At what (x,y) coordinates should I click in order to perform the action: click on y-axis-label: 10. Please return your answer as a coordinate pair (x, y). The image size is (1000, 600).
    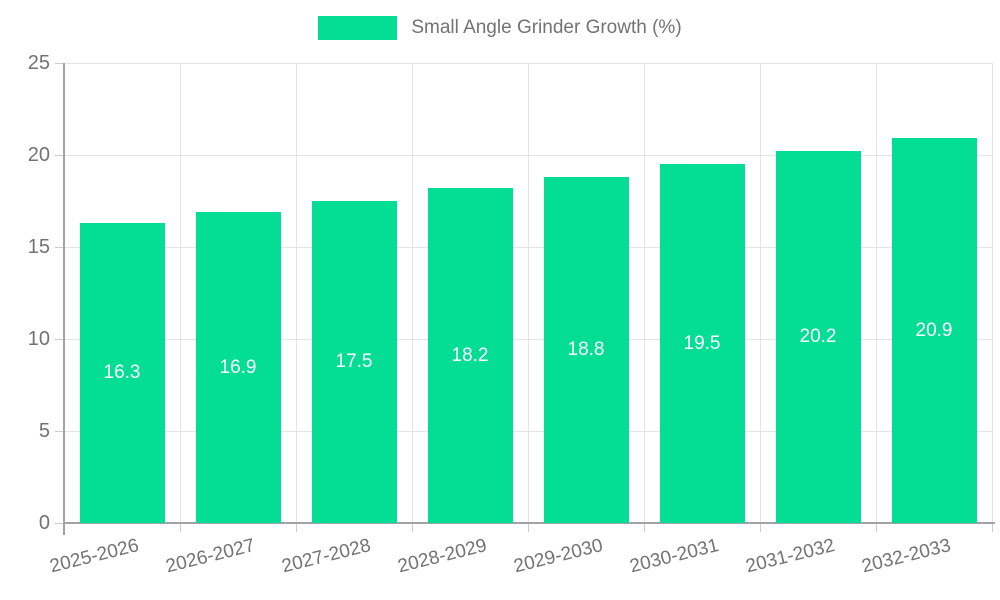
    Looking at the image, I should click on (38, 339).